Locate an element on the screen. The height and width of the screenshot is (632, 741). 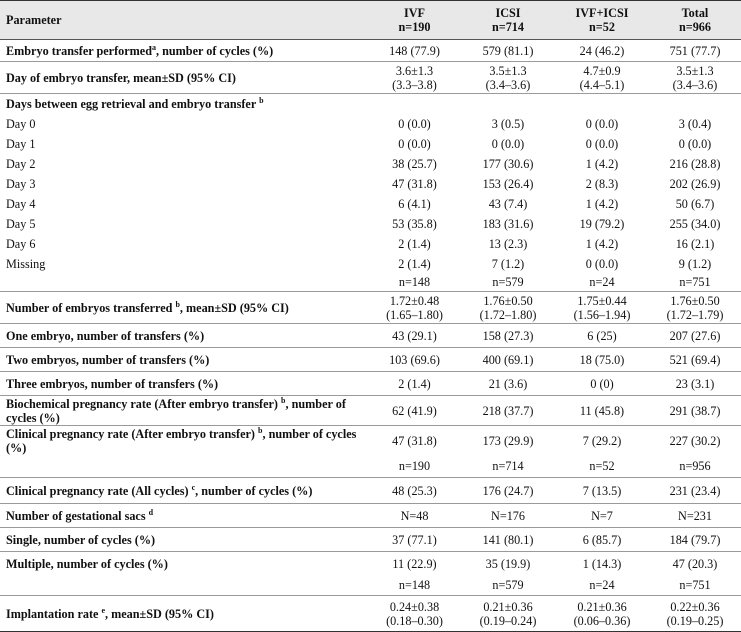
row-label: Day 3 is located at coordinates (21, 183).